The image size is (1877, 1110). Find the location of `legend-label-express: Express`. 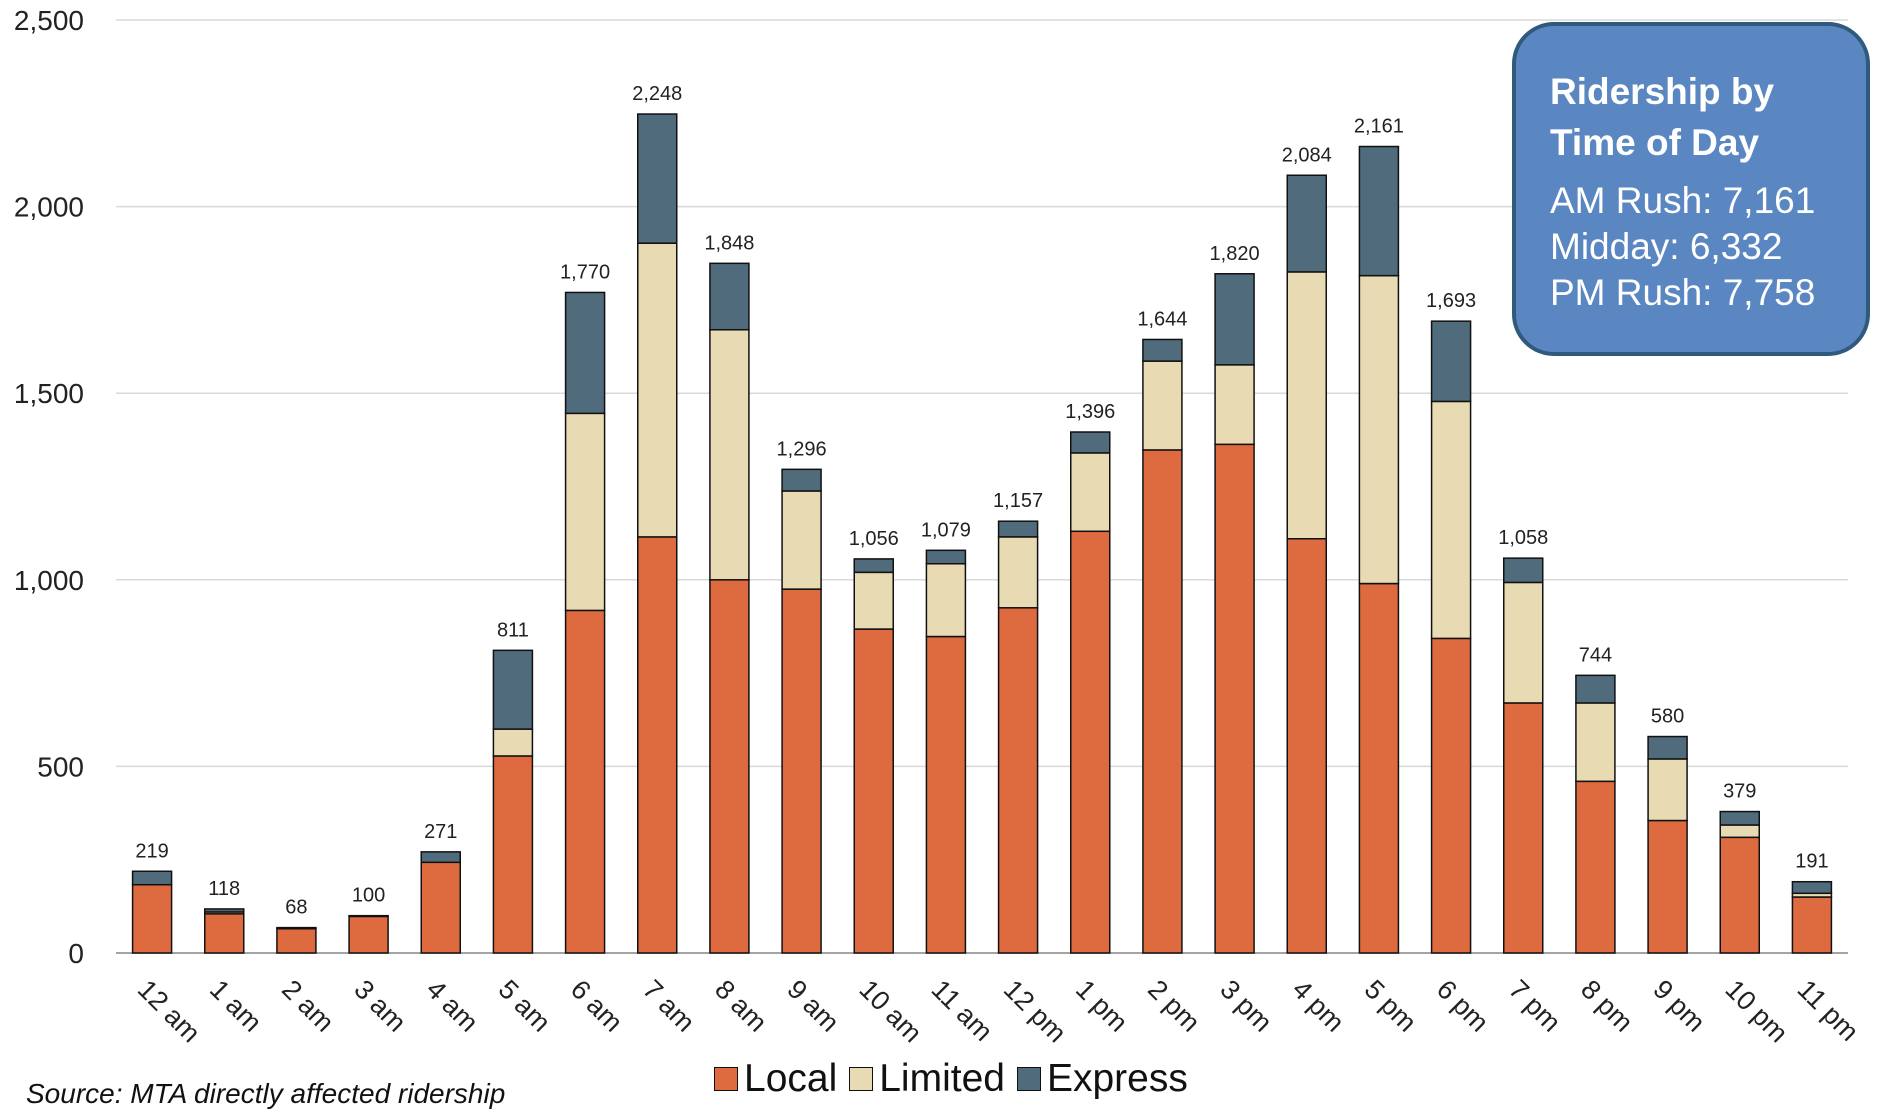

legend-label-express: Express is located at coordinates (1117, 1078).